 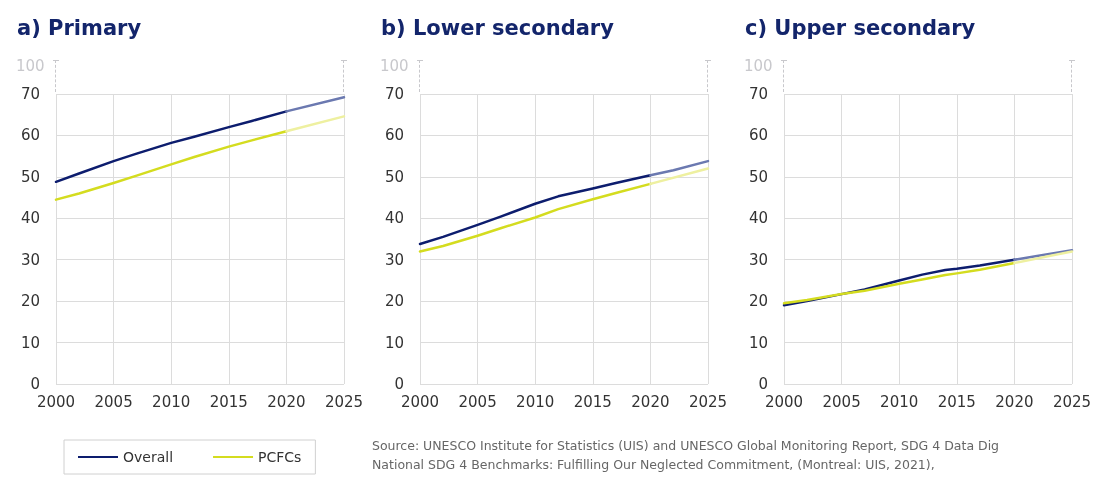 I want to click on chart-title: b) Lower secondary, so click(x=498, y=27).